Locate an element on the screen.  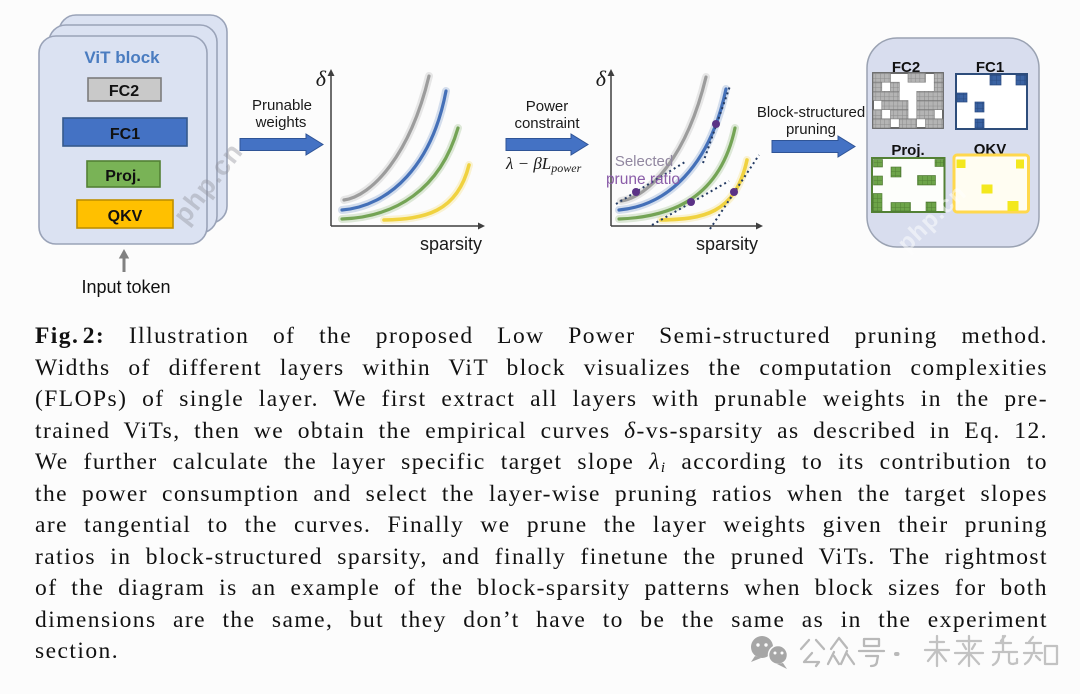
svg-text: weights is located at coordinates (281, 122).